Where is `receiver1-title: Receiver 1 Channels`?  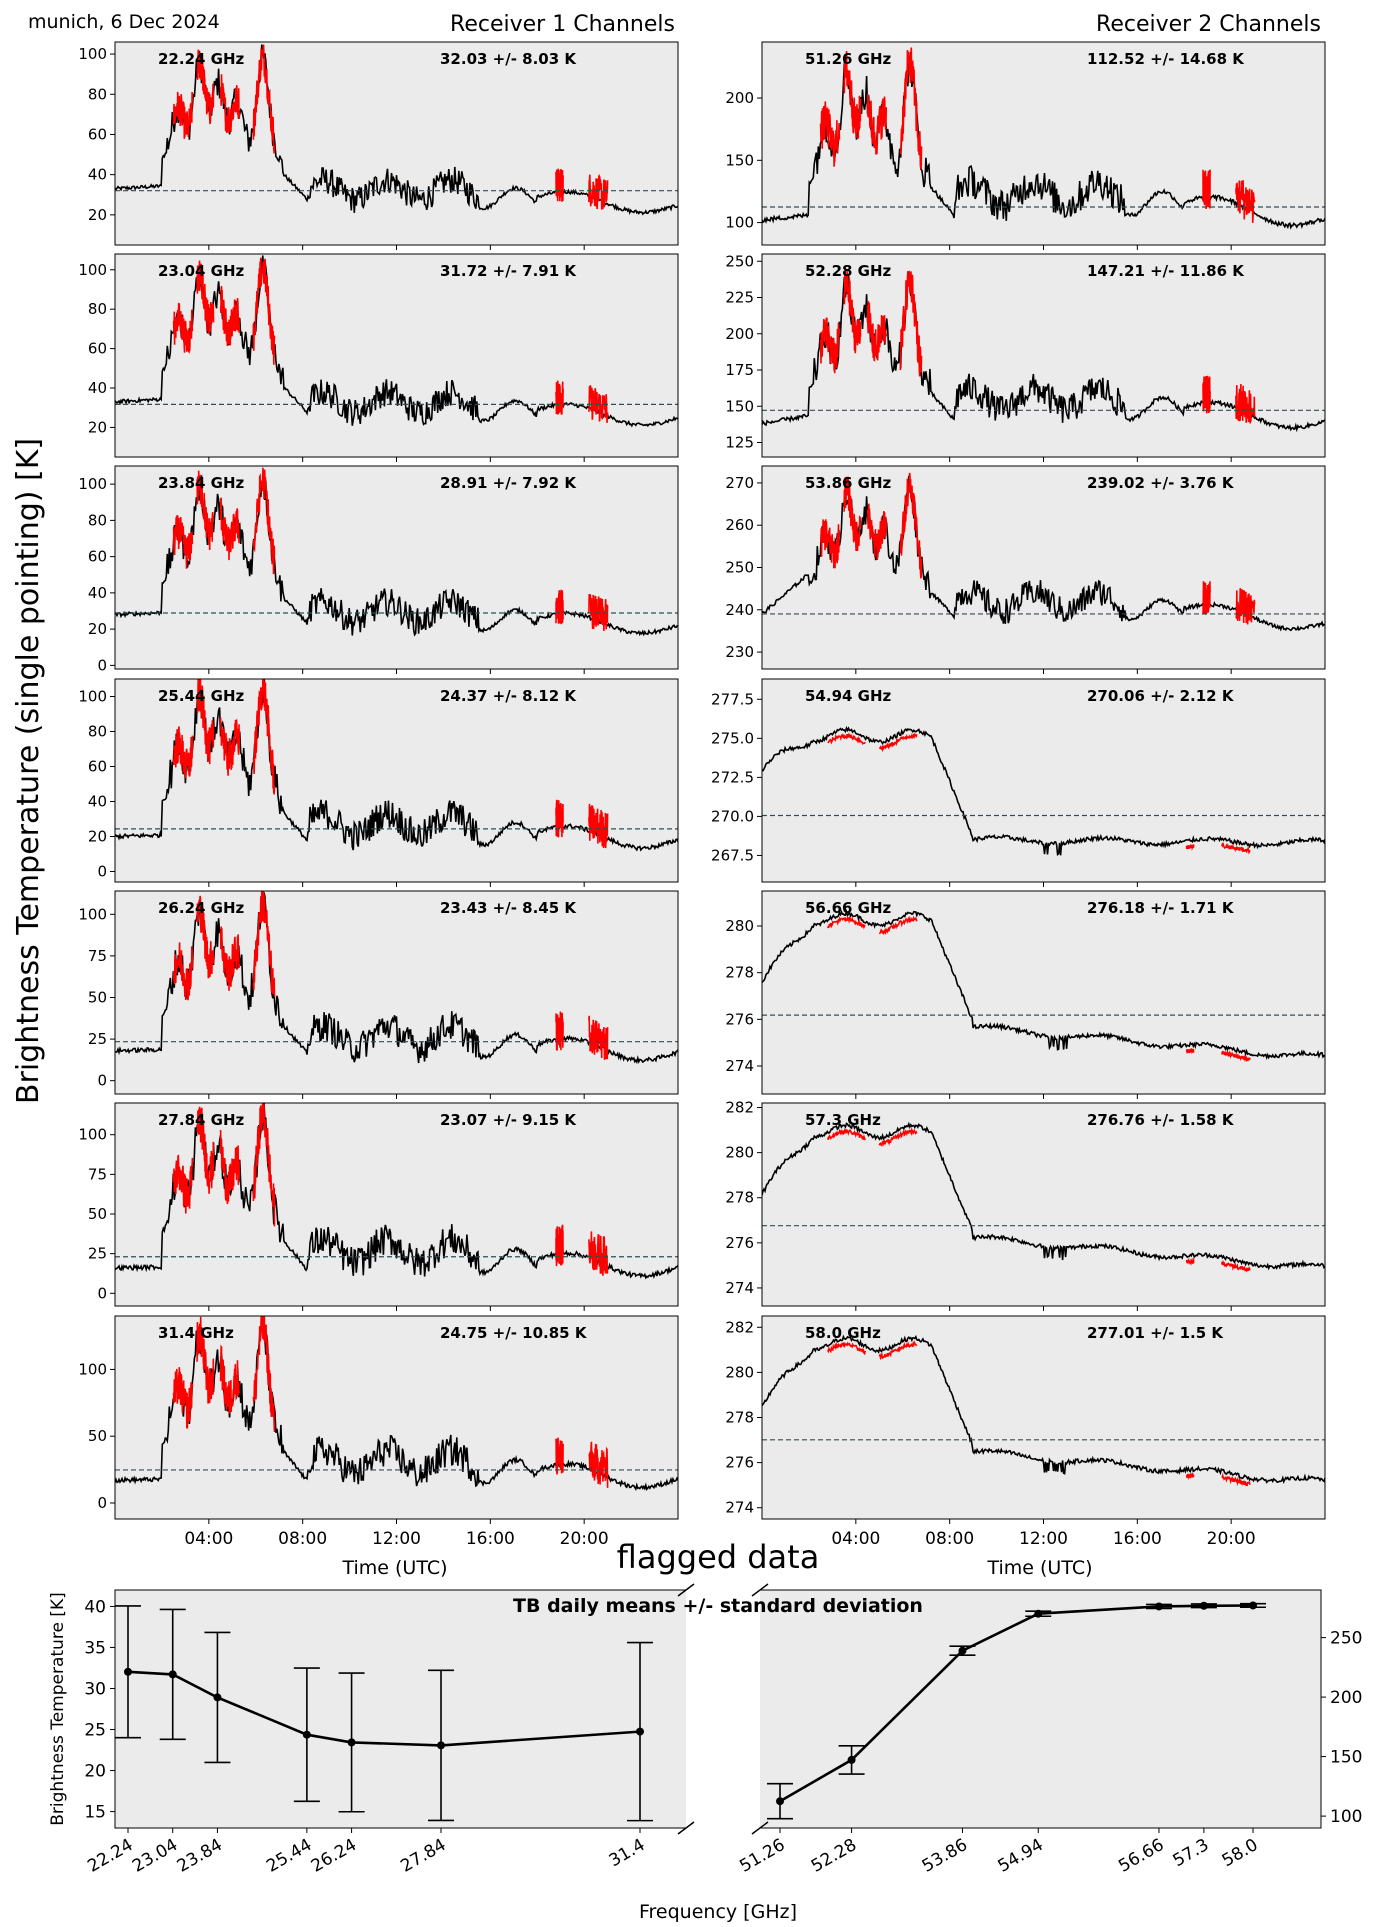
receiver1-title: Receiver 1 Channels is located at coordinates (562, 24).